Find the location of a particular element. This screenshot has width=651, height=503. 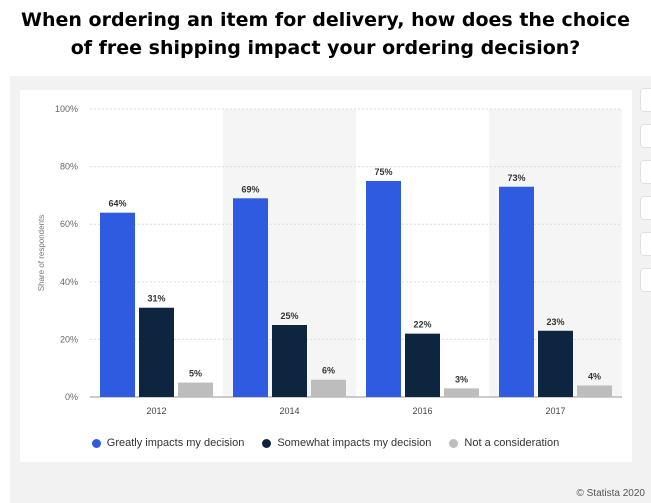

legend-item: Not a consideration is located at coordinates (504, 443).